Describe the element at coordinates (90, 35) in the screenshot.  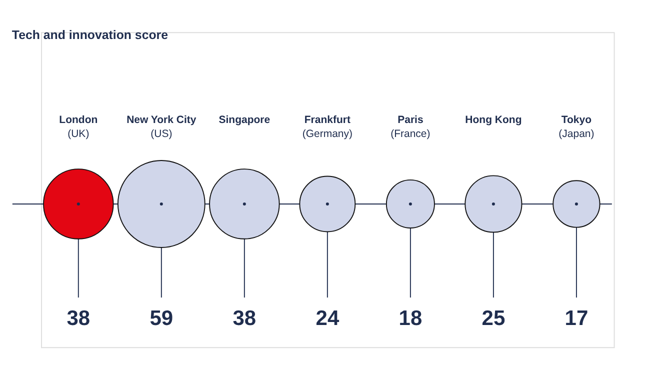
I see `text: Tech and innovation score` at that location.